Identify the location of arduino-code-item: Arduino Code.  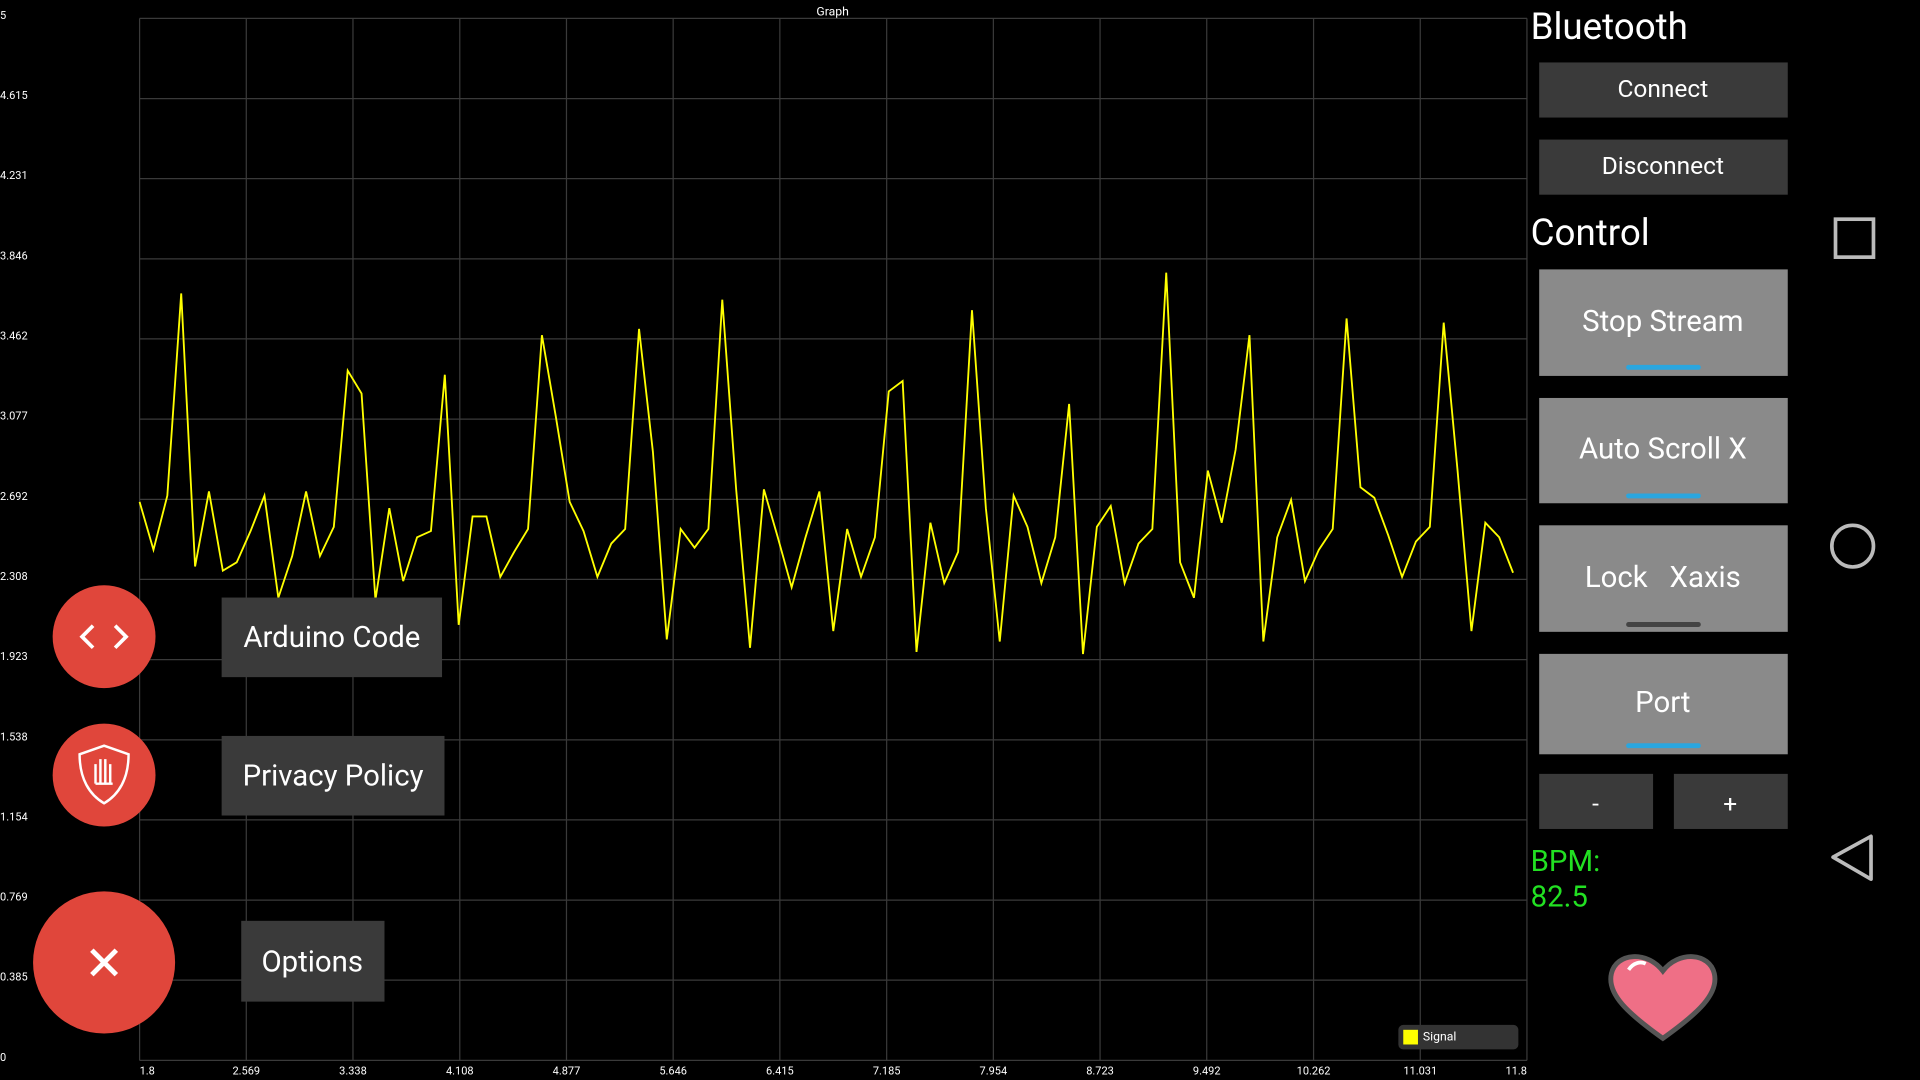
(247, 637).